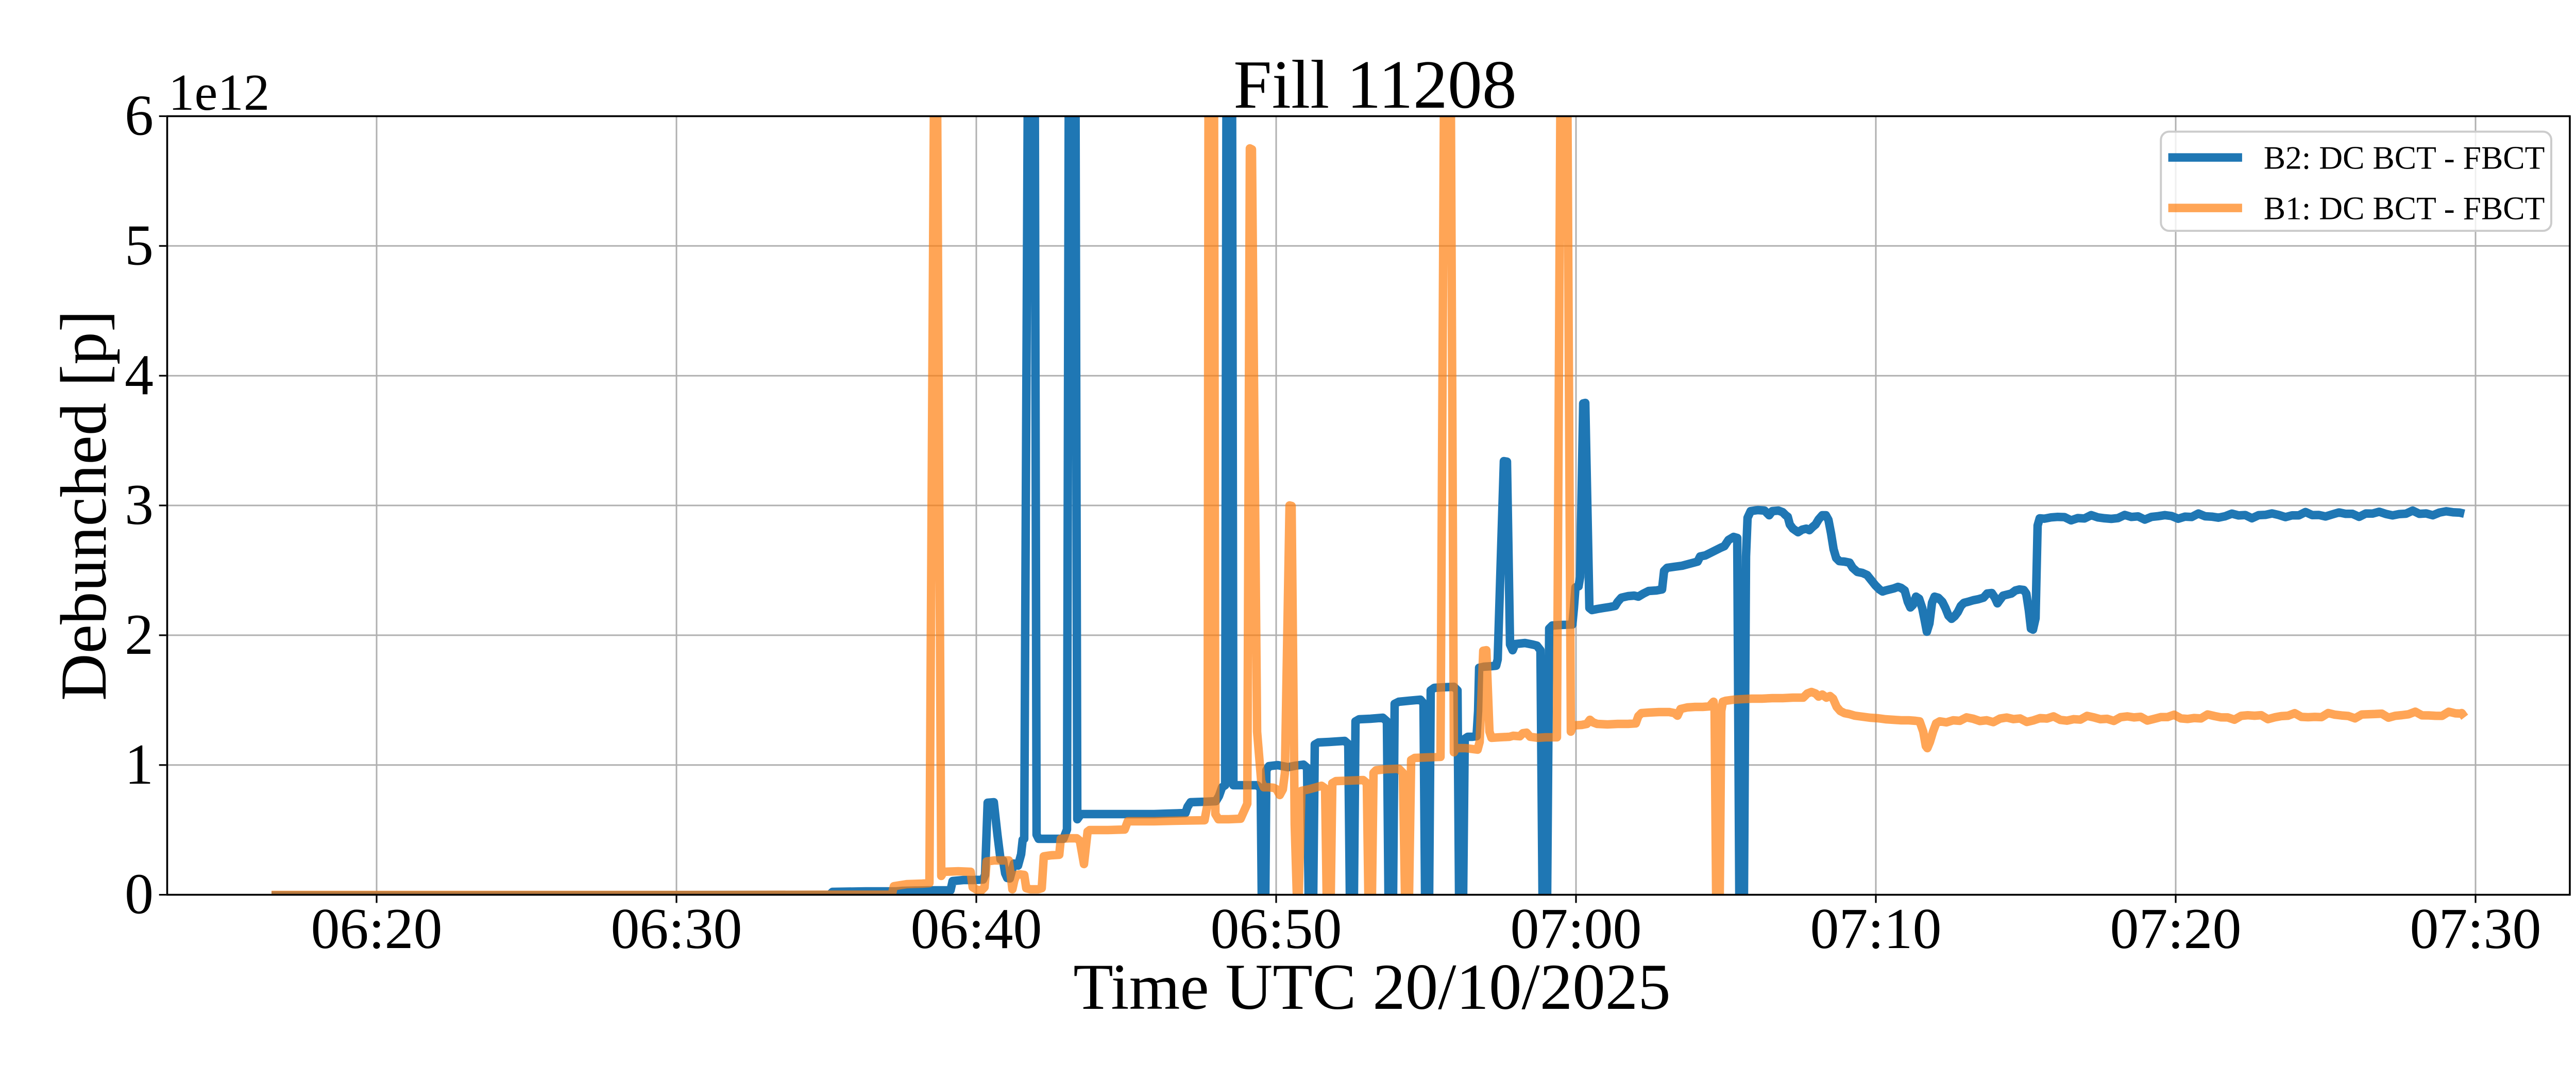  What do you see at coordinates (218, 92) in the screenshot?
I see `svg-text: 1e12` at bounding box center [218, 92].